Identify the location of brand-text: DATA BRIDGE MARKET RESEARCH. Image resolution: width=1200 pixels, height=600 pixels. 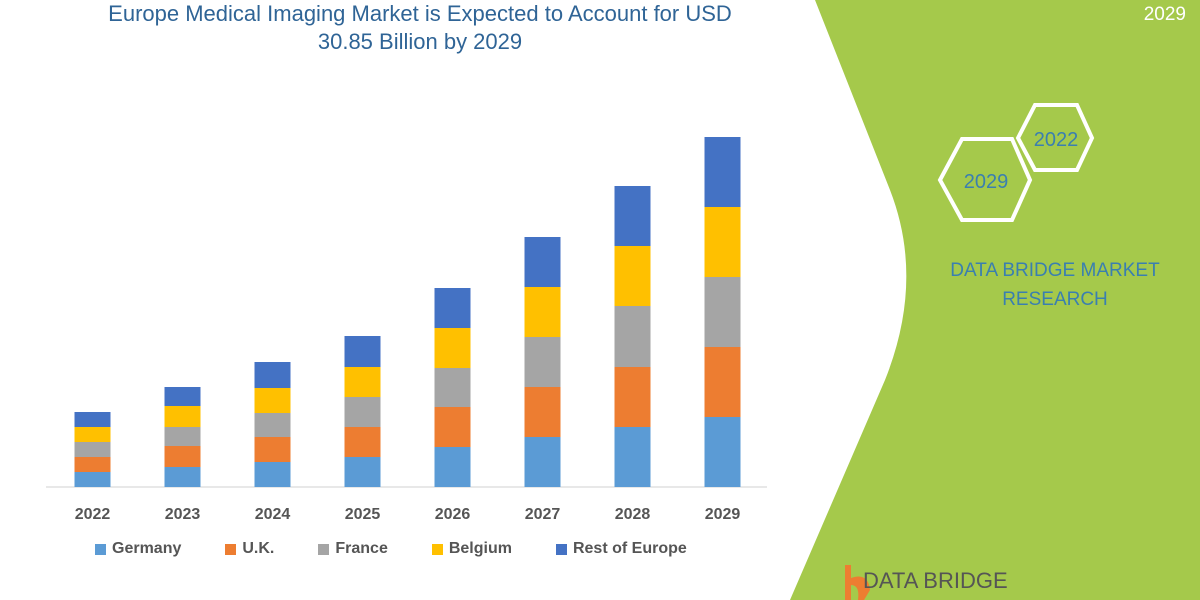
(1055, 285).